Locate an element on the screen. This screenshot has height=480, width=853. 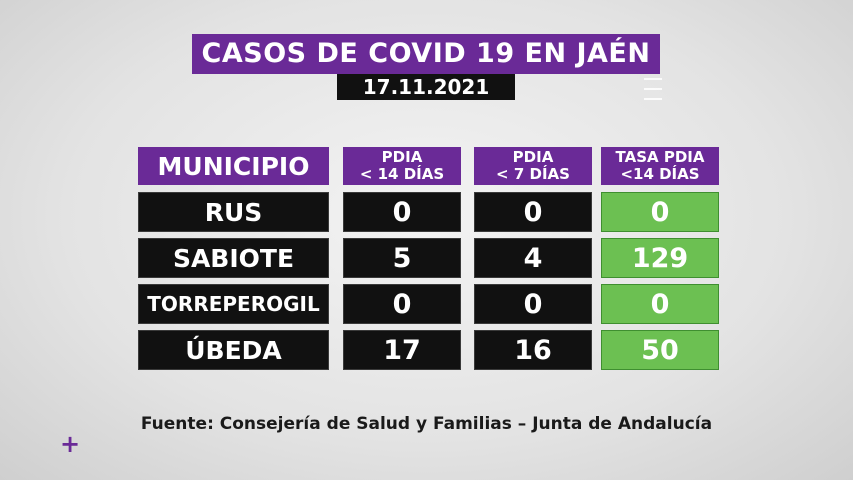
chart-title: CASOS DE COVID 19 EN JAÉN is located at coordinates (426, 54).